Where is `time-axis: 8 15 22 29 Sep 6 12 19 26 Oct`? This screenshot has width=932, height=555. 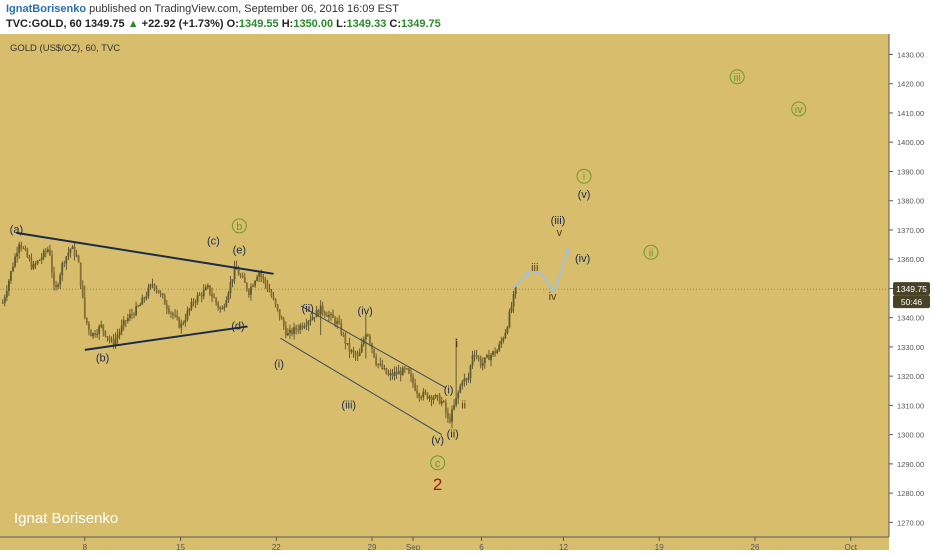
time-axis: 8 15 22 29 Sep 6 12 19 26 Oct is located at coordinates (470, 544).